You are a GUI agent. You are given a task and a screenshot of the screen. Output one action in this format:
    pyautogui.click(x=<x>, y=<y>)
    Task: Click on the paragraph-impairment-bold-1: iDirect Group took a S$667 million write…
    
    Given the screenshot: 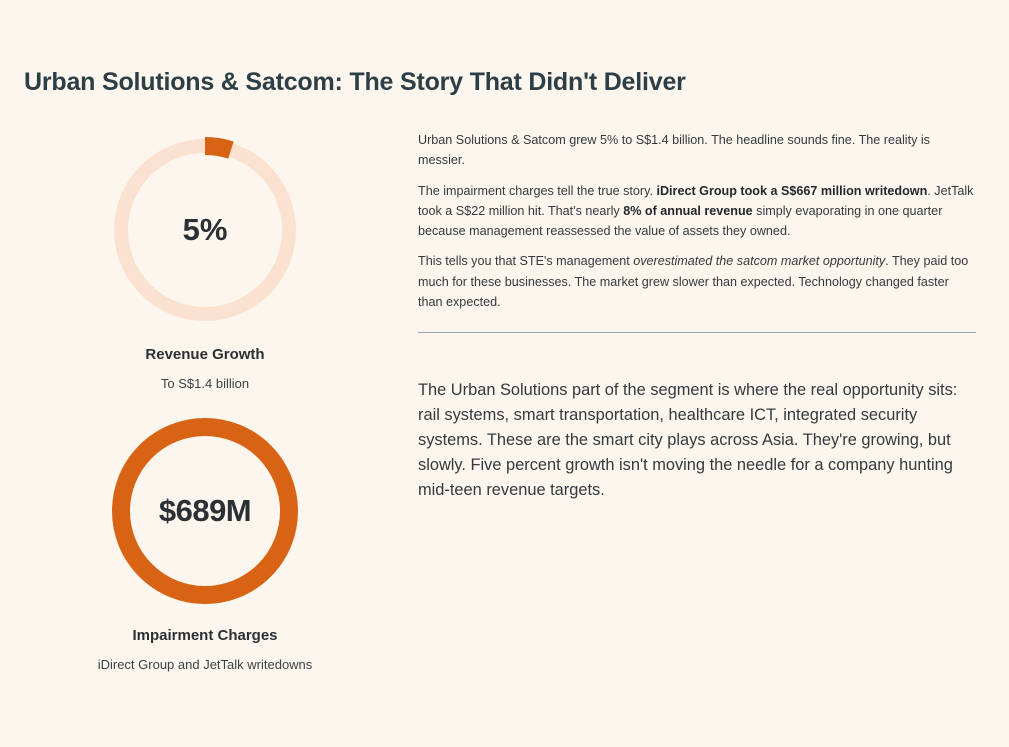 What is the action you would take?
    pyautogui.click(x=792, y=190)
    